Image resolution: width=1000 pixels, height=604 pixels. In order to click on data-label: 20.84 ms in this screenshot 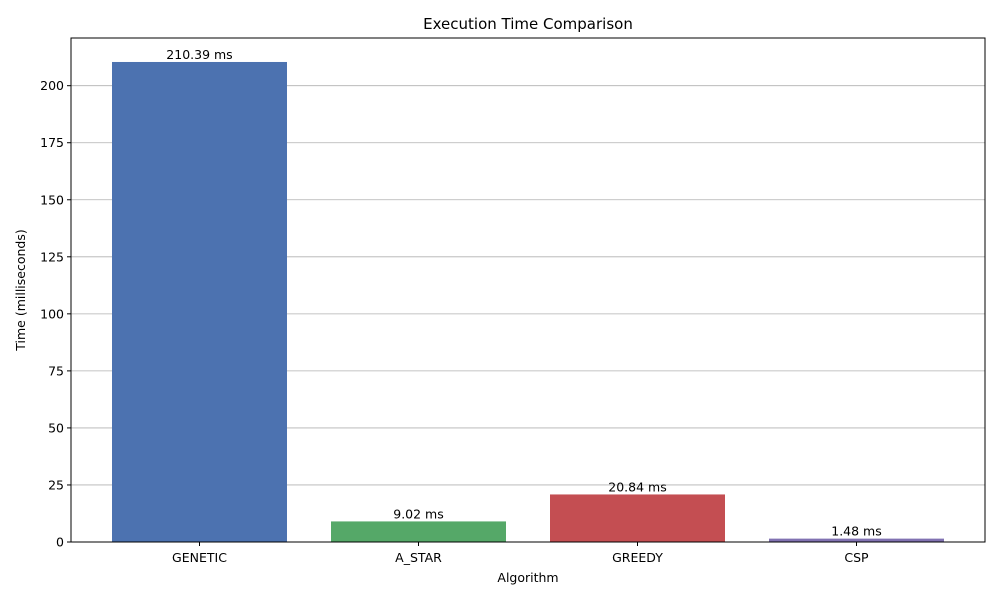, I will do `click(637, 486)`.